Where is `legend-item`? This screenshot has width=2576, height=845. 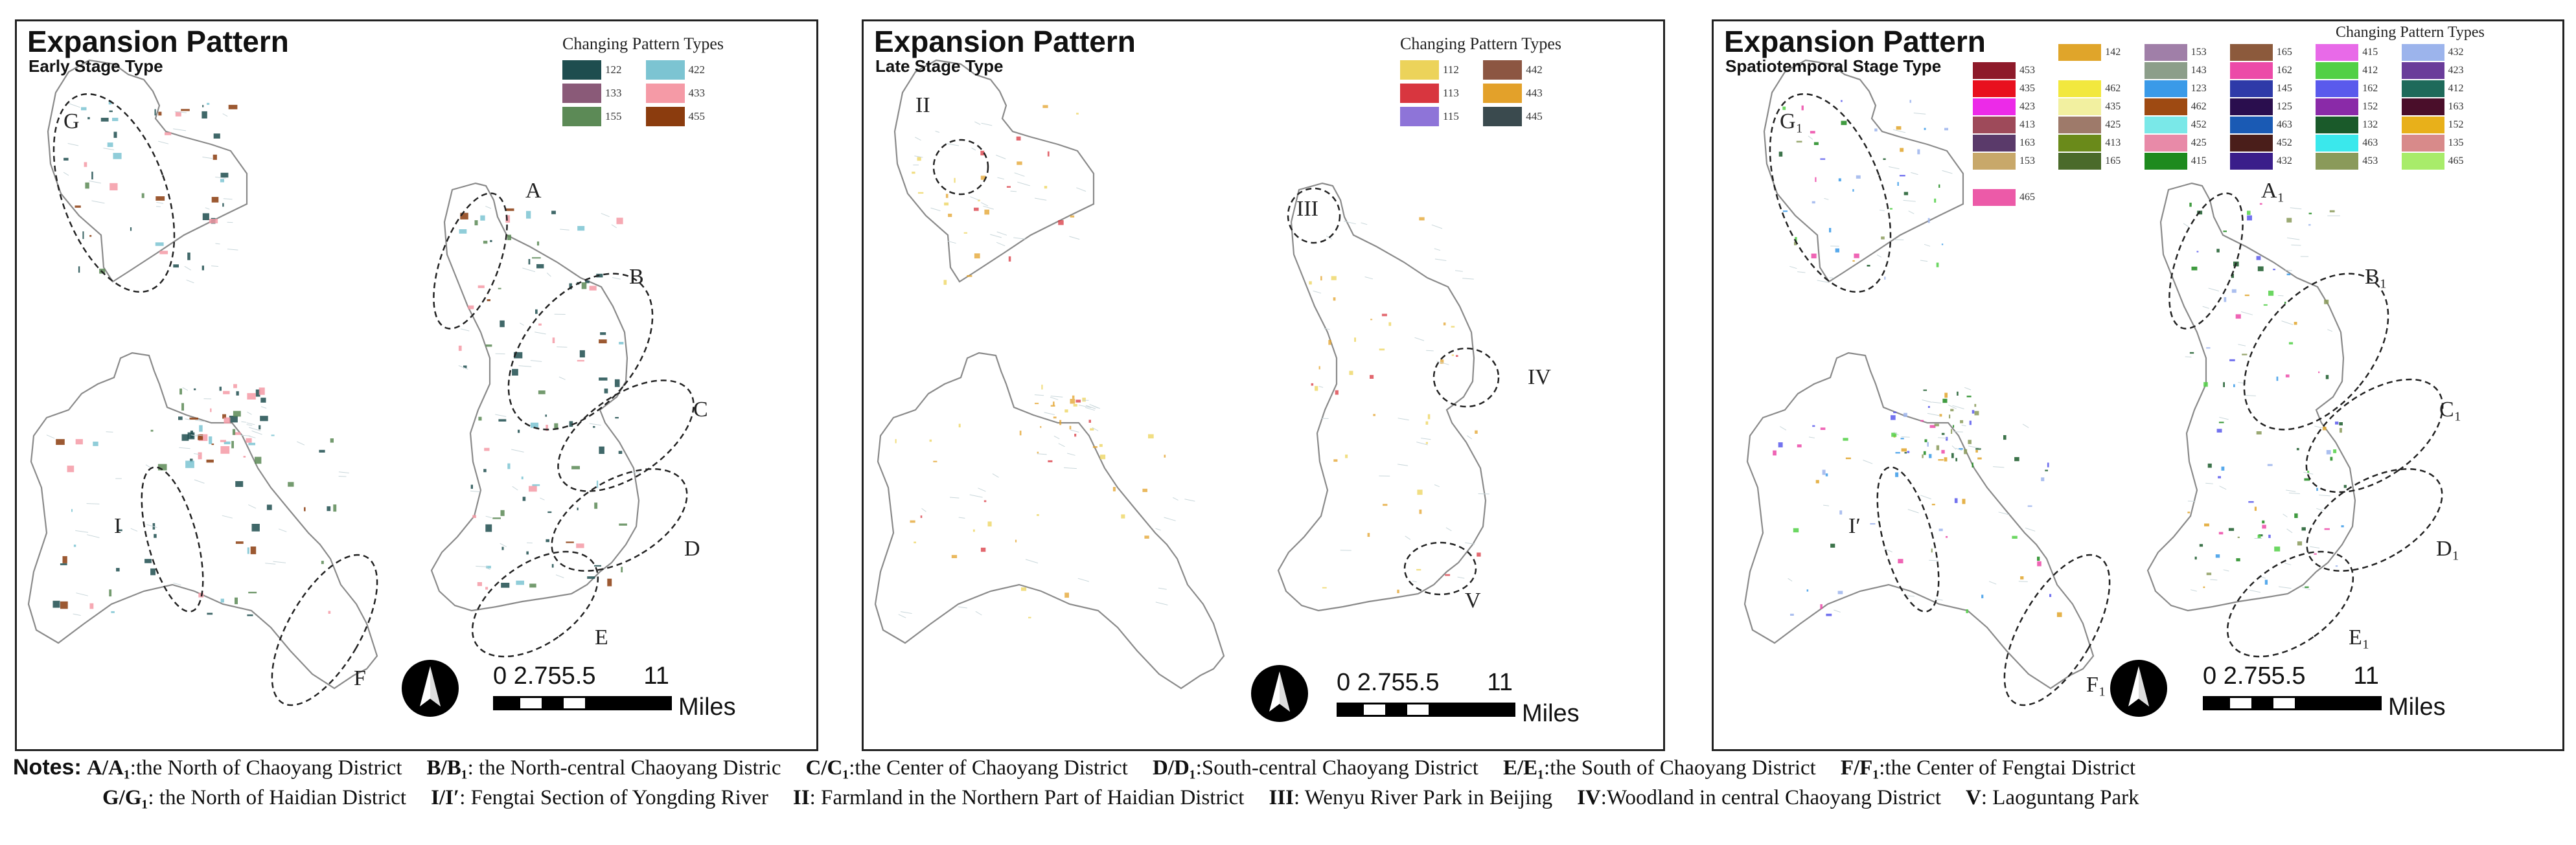 legend-item is located at coordinates (2099, 70).